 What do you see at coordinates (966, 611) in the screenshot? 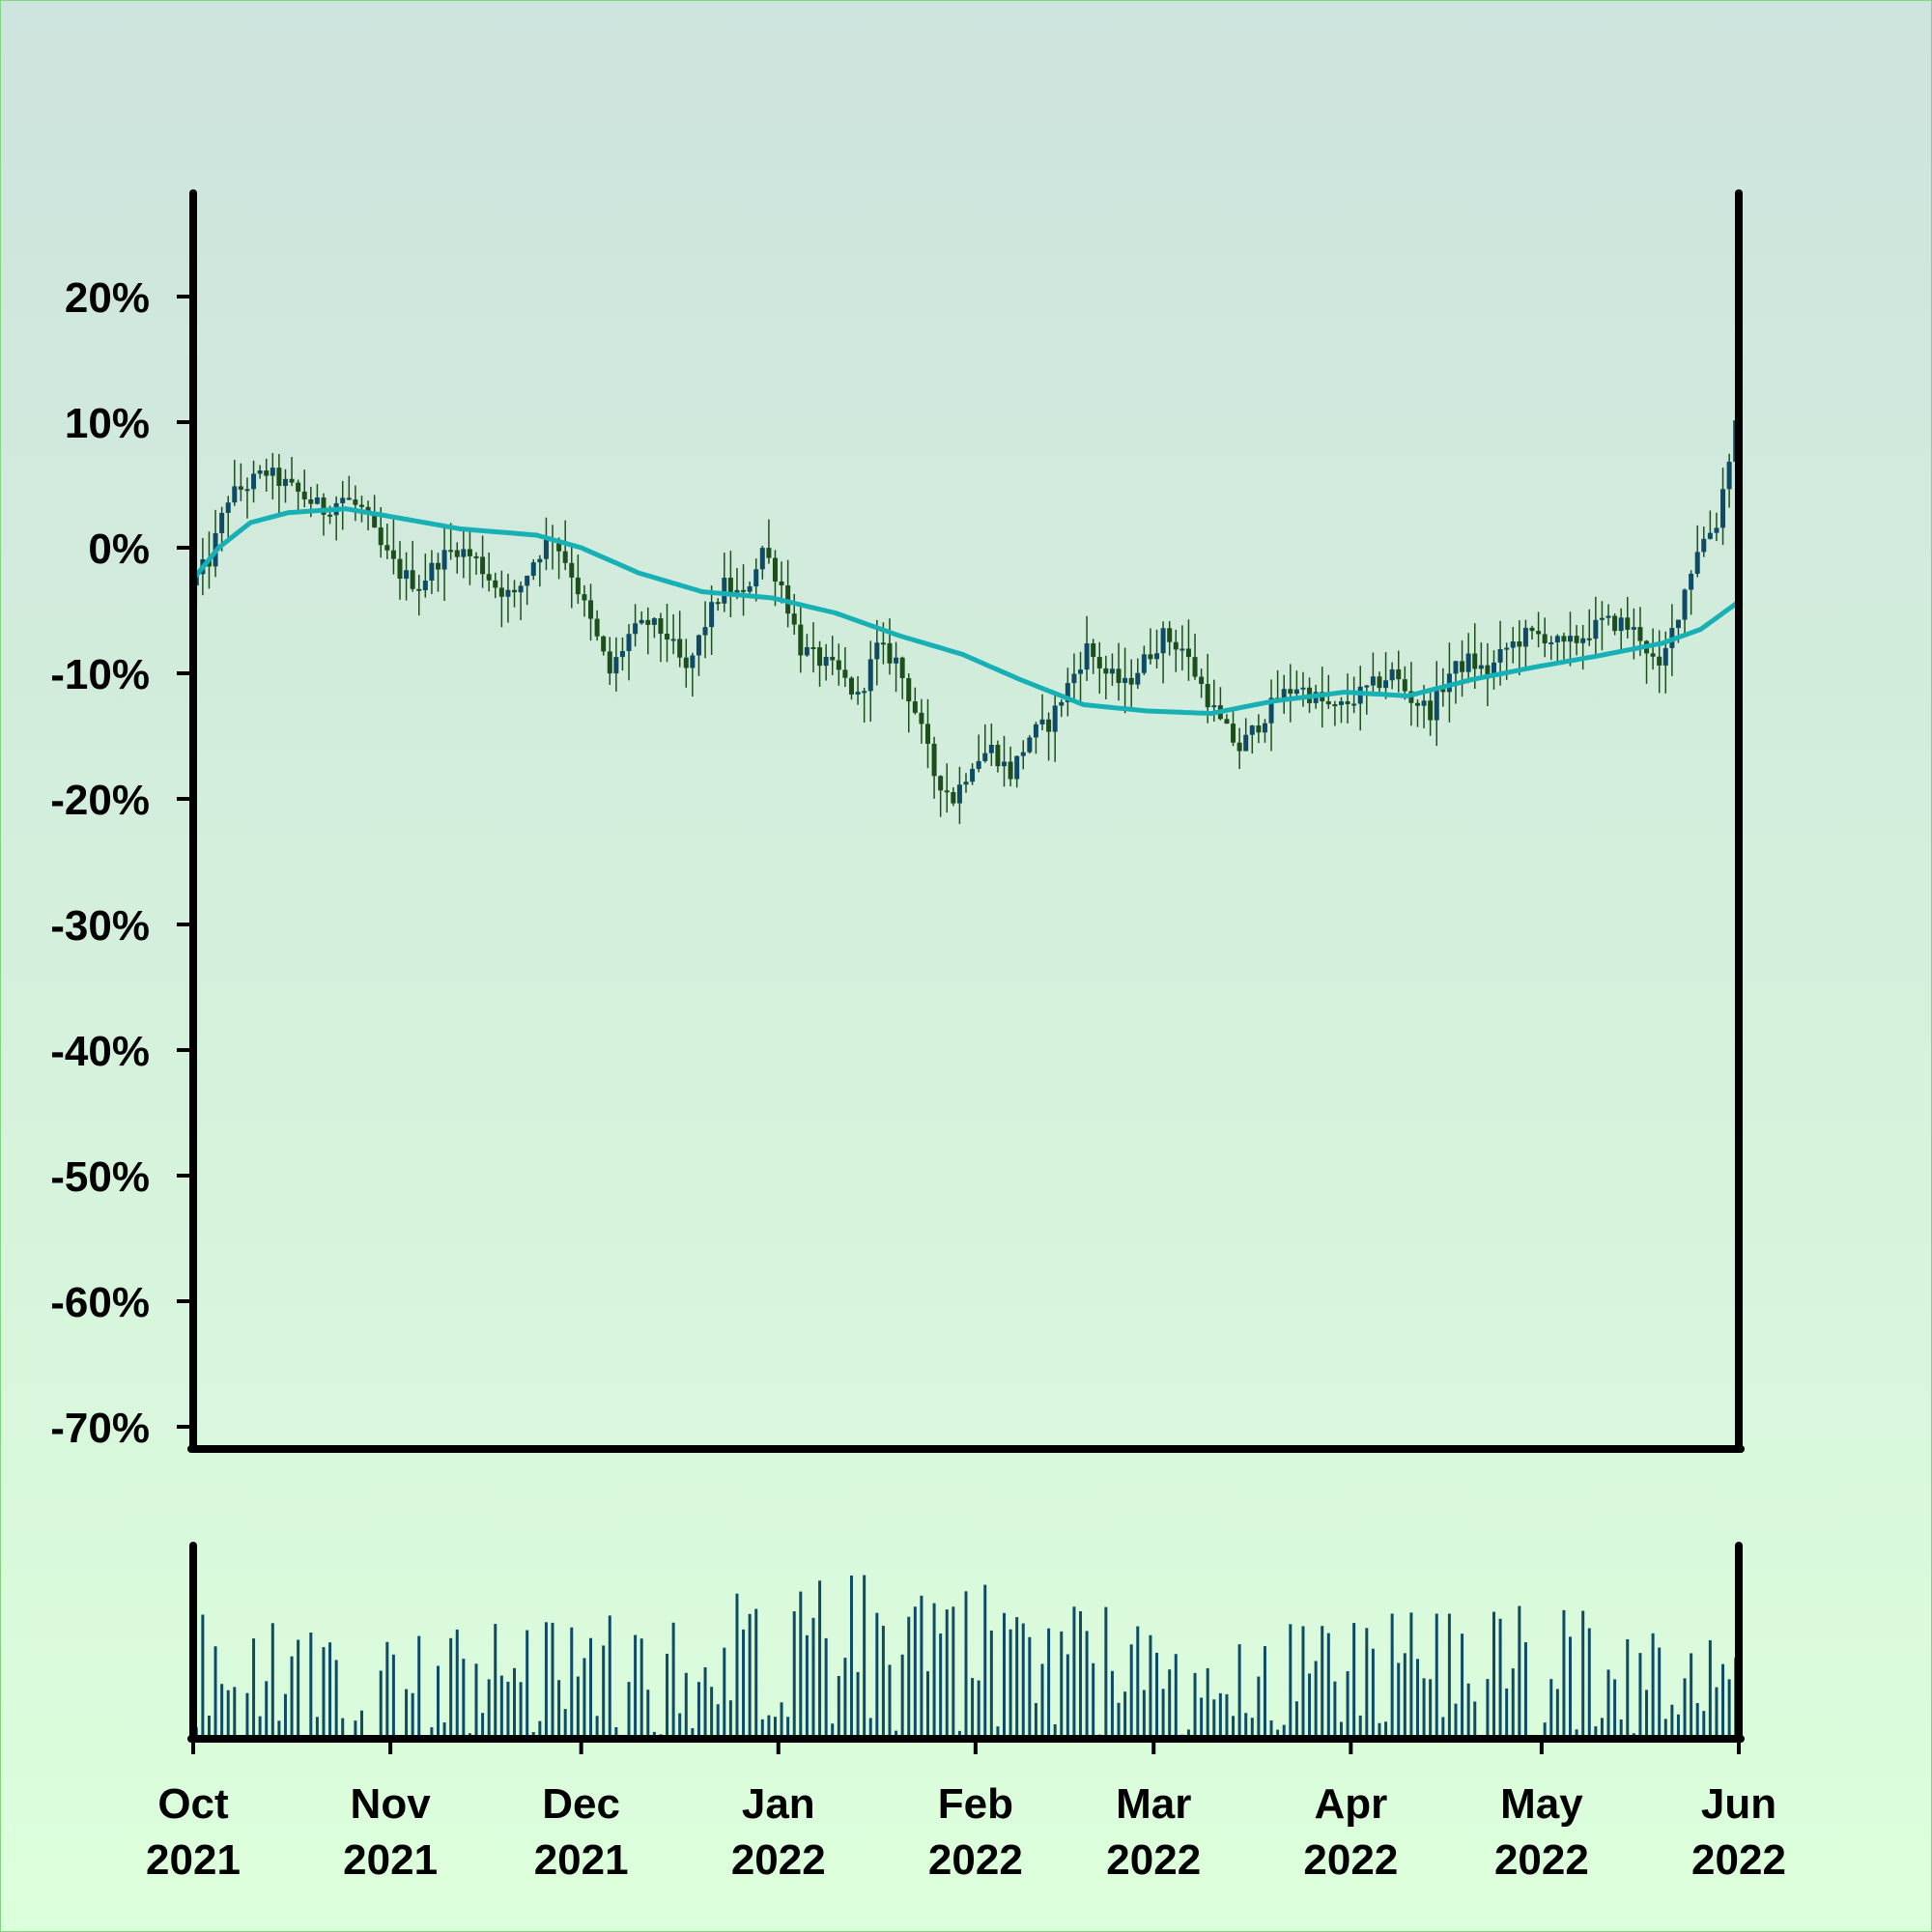
I see `moving-average-line` at bounding box center [966, 611].